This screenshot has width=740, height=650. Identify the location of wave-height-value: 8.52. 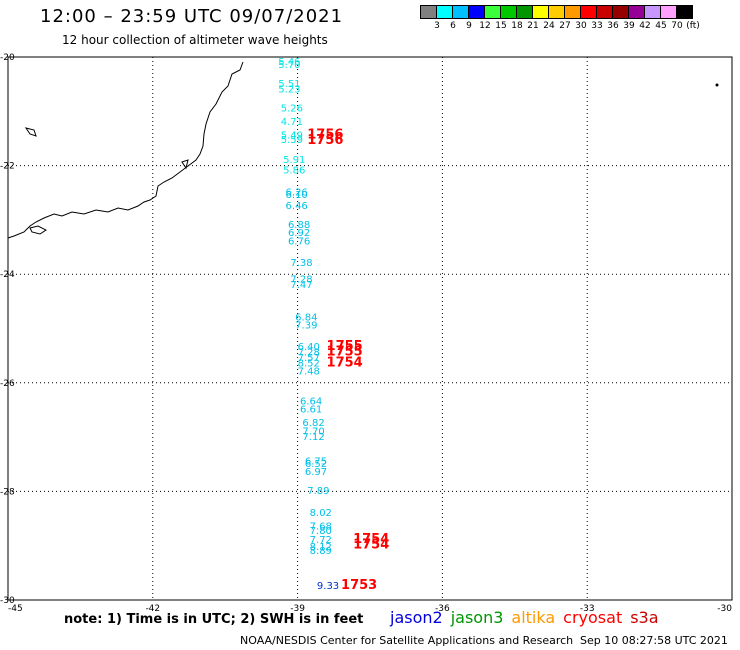
(309, 364).